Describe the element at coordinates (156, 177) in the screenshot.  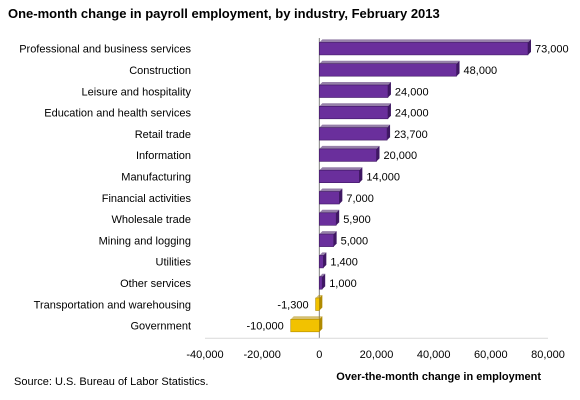
I see `category-label: Manufacturing` at that location.